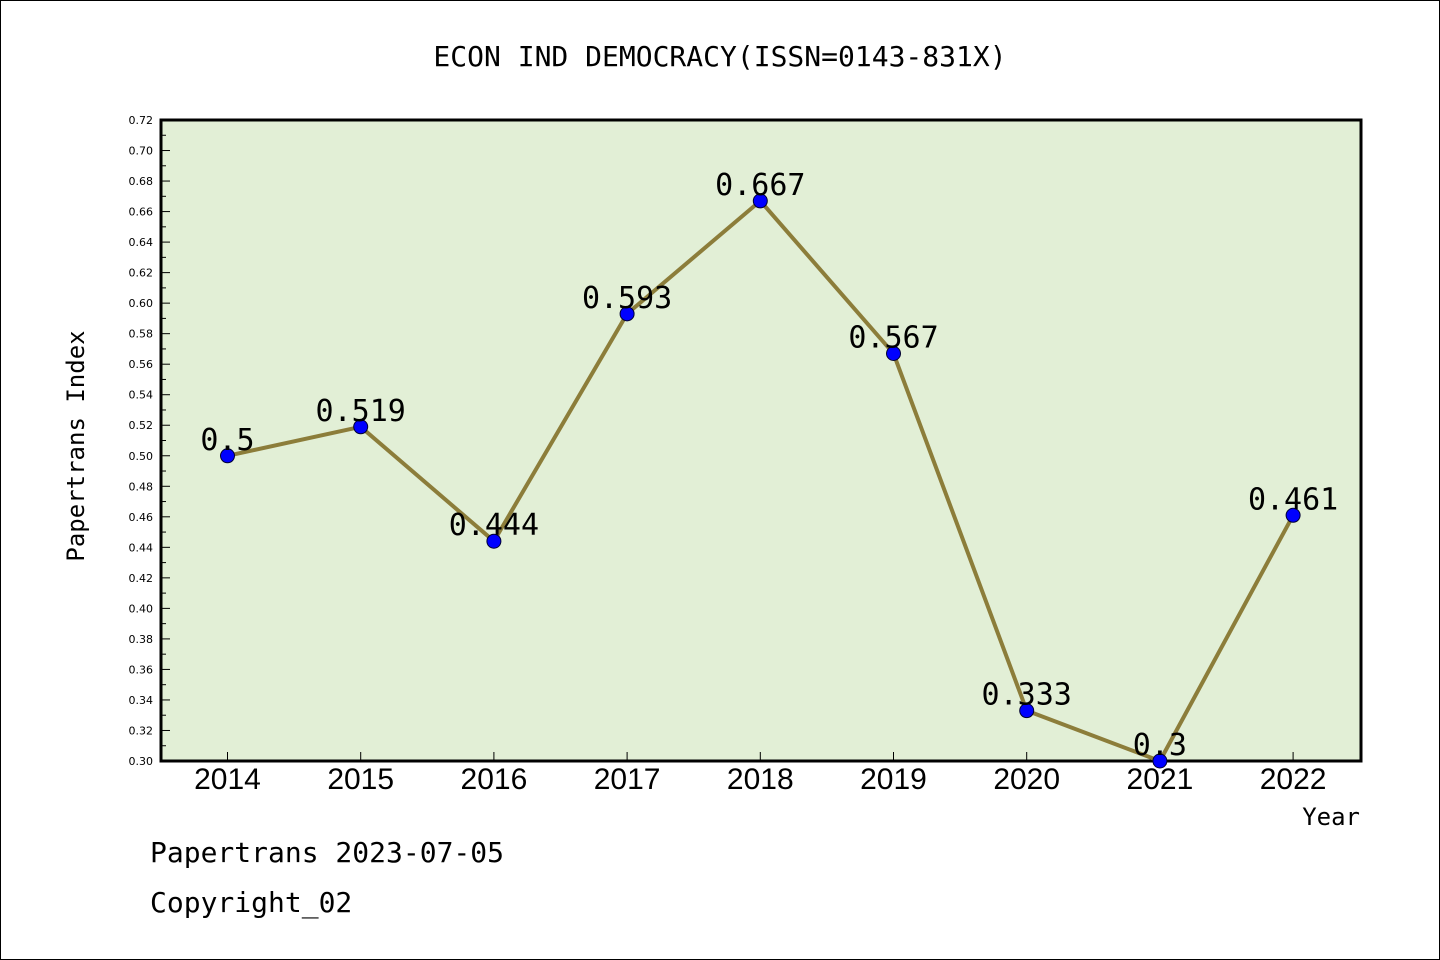 The image size is (1440, 960). What do you see at coordinates (1027, 695) in the screenshot?
I see `data-label: 0.333` at bounding box center [1027, 695].